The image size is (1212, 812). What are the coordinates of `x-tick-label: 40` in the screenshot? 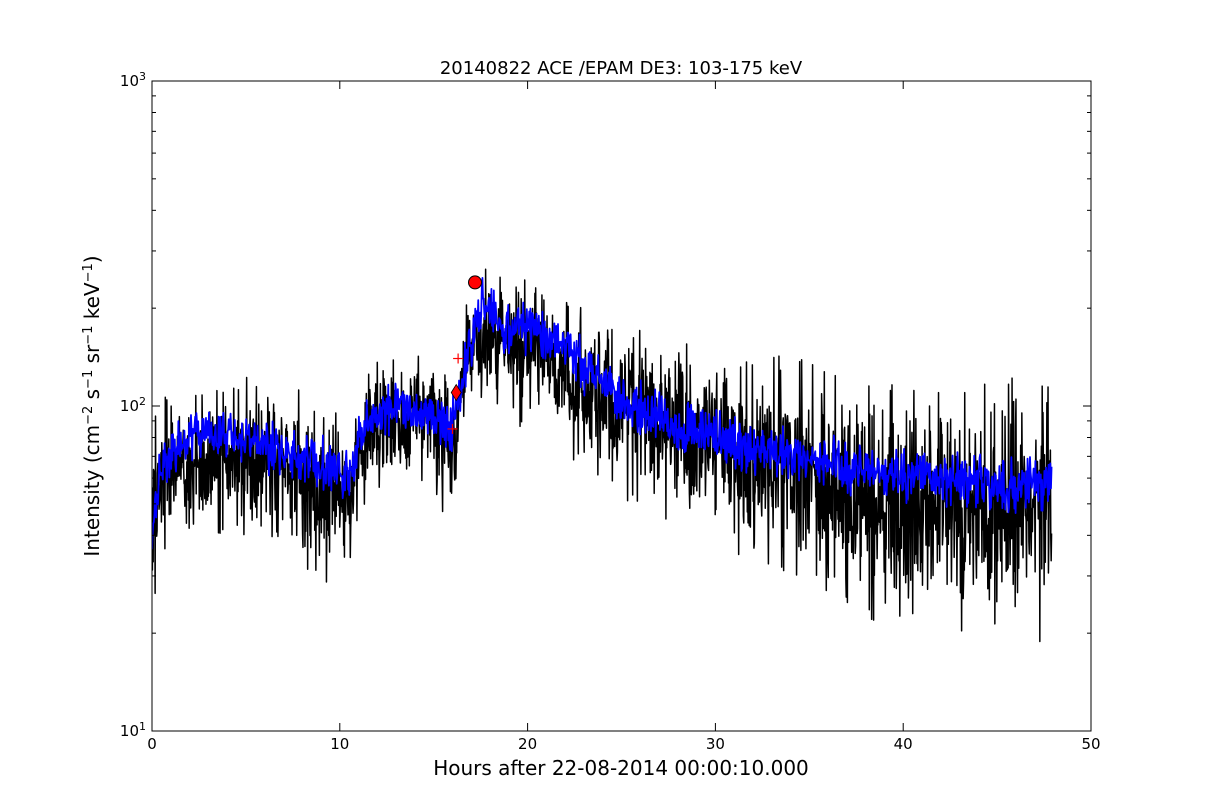 It's located at (903, 744).